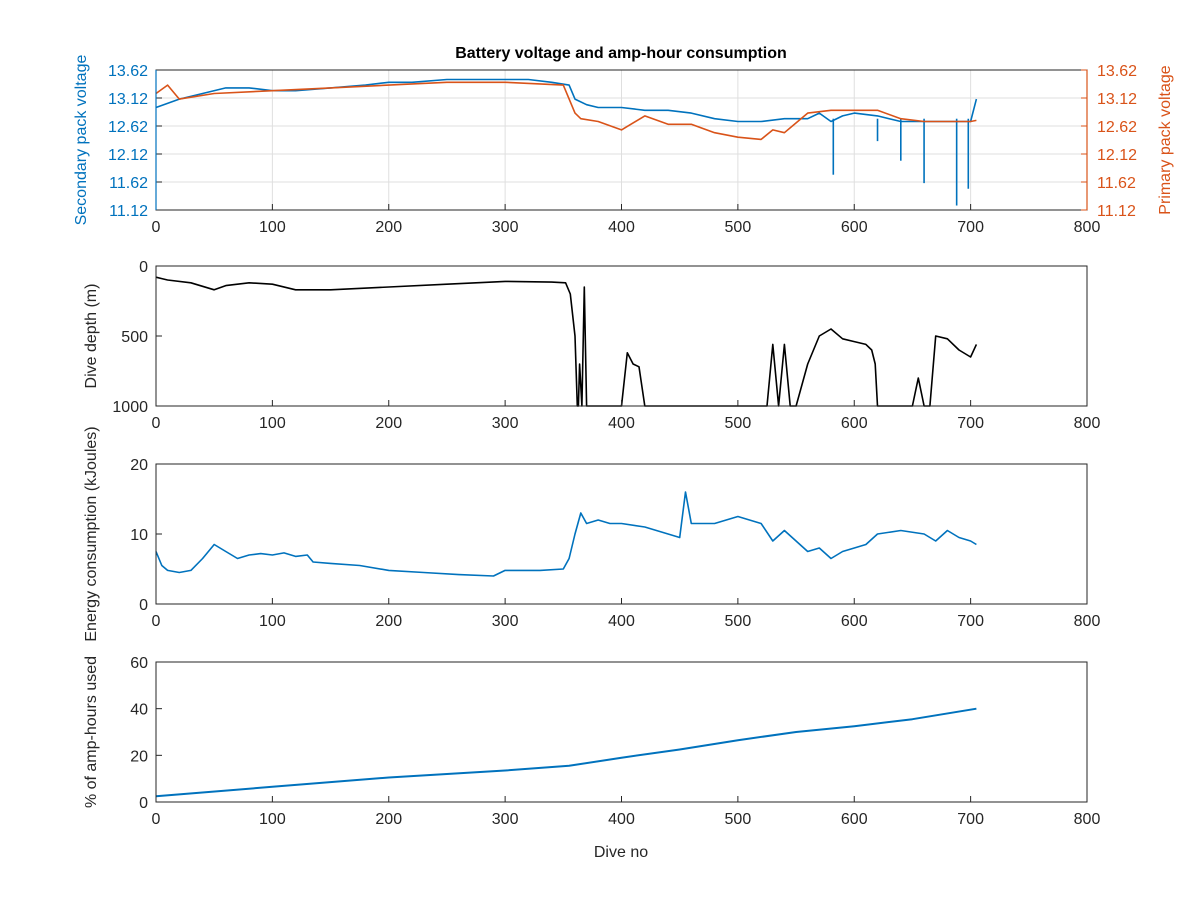 This screenshot has height=900, width=1200. What do you see at coordinates (128, 155) in the screenshot?
I see `y-tick-label: 12.12` at bounding box center [128, 155].